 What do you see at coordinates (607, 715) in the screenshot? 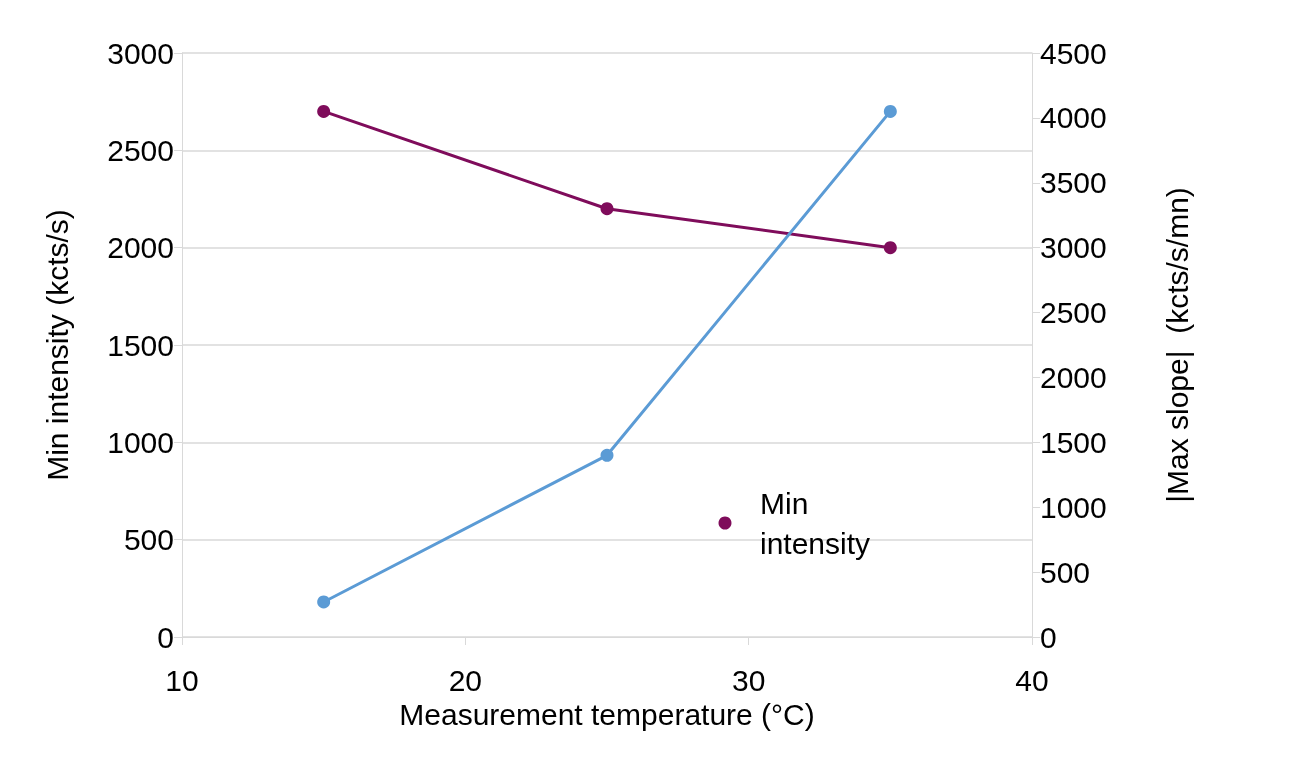
I see `x-axis-title: Measurement temperature (°C)` at bounding box center [607, 715].